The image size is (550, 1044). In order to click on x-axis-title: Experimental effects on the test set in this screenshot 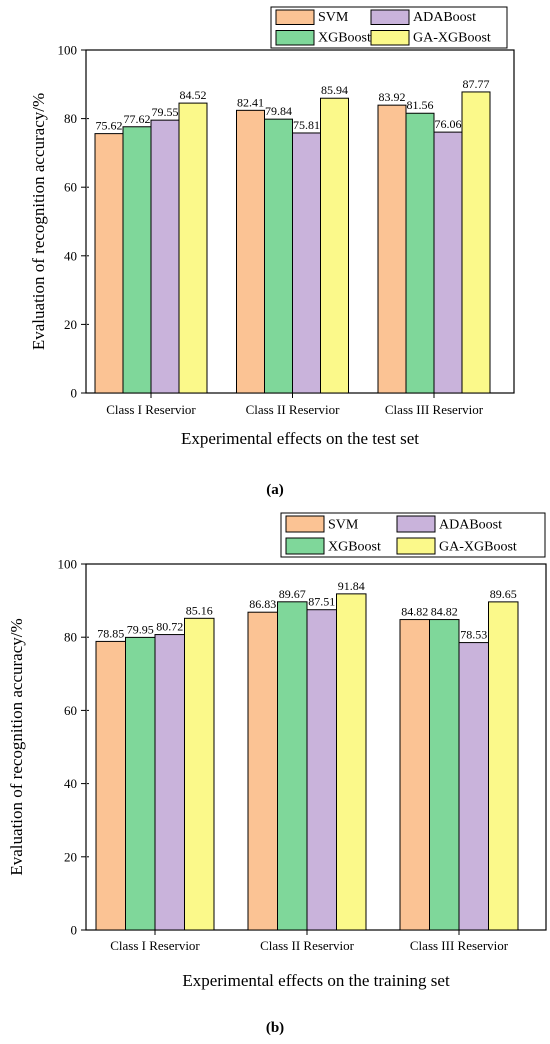, I will do `click(300, 438)`.